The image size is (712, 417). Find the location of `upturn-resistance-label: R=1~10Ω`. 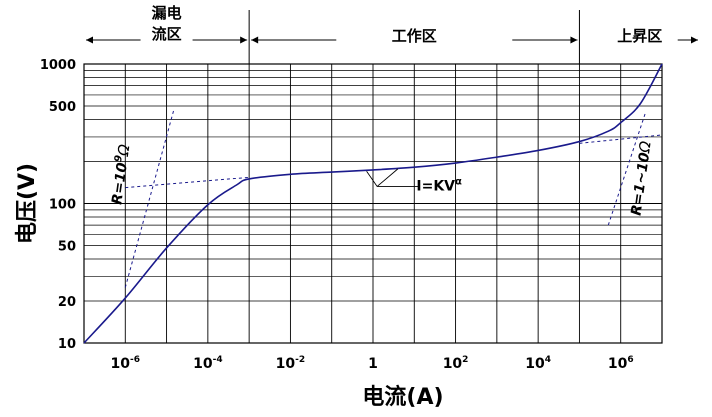

upturn-resistance-label: R=1~10Ω is located at coordinates (640, 177).